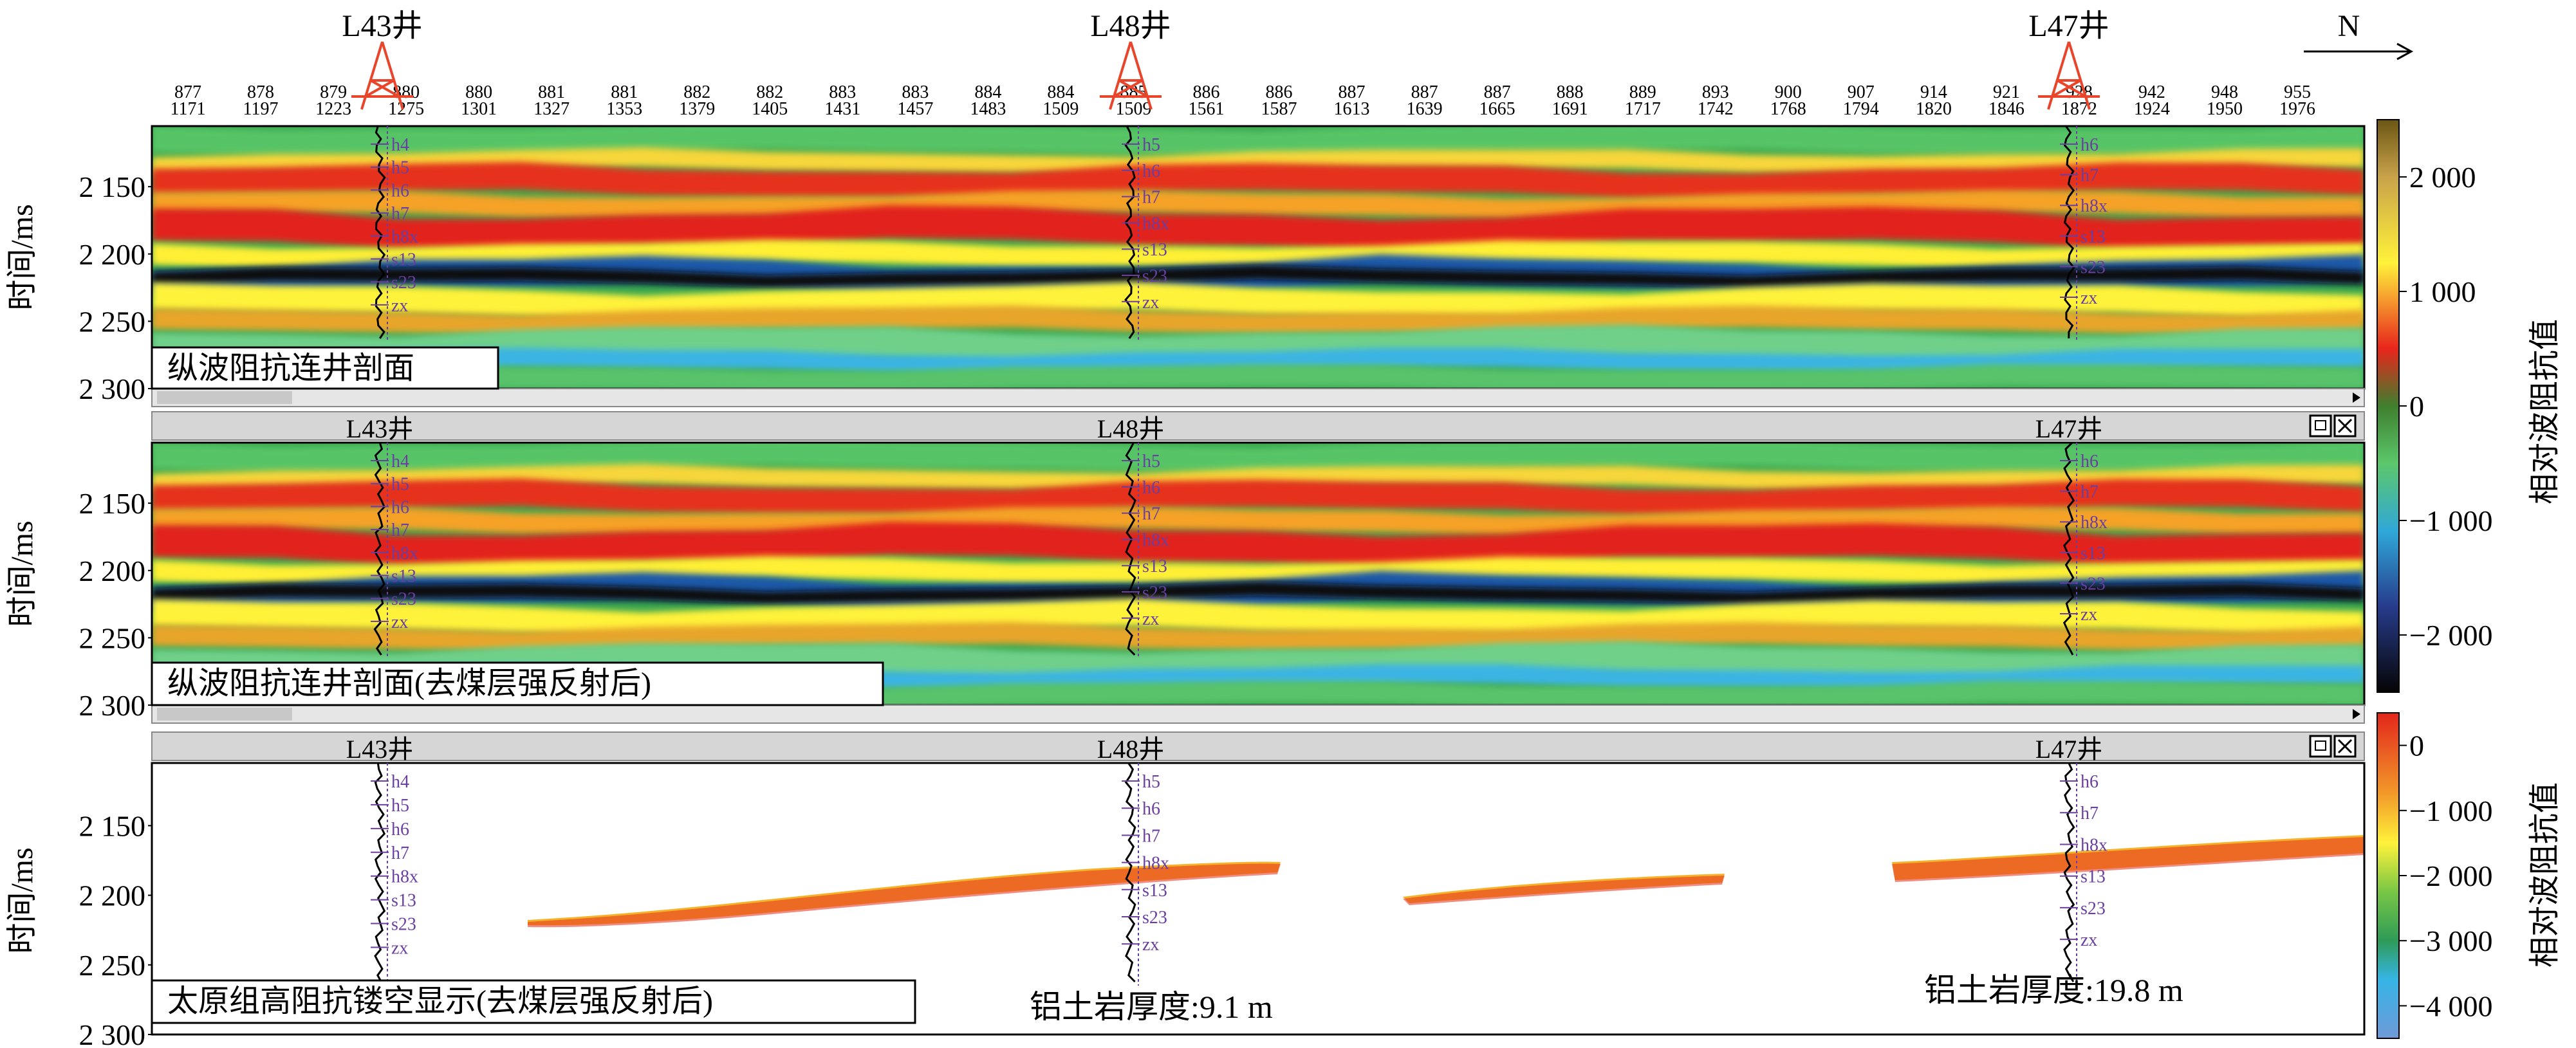  Describe the element at coordinates (112, 388) in the screenshot. I see `y-tick-label: 2 300` at that location.